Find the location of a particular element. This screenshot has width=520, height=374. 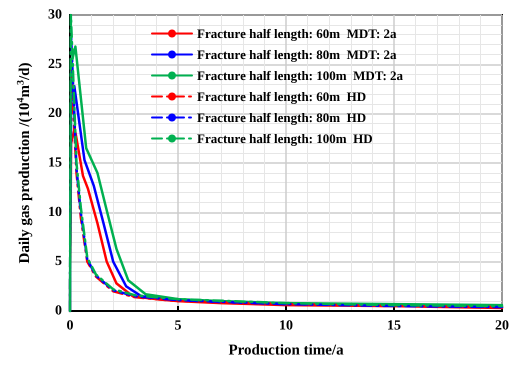

legend-label: Fracture half length: 60m MDT: 2a is located at coordinates (297, 33).